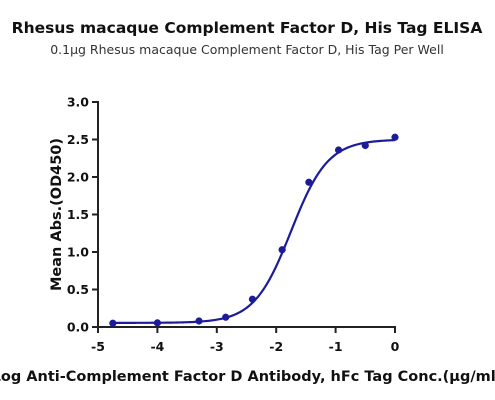 The height and width of the screenshot is (400, 495). What do you see at coordinates (78, 102) in the screenshot?
I see `y-tick-label: 3.0` at bounding box center [78, 102].